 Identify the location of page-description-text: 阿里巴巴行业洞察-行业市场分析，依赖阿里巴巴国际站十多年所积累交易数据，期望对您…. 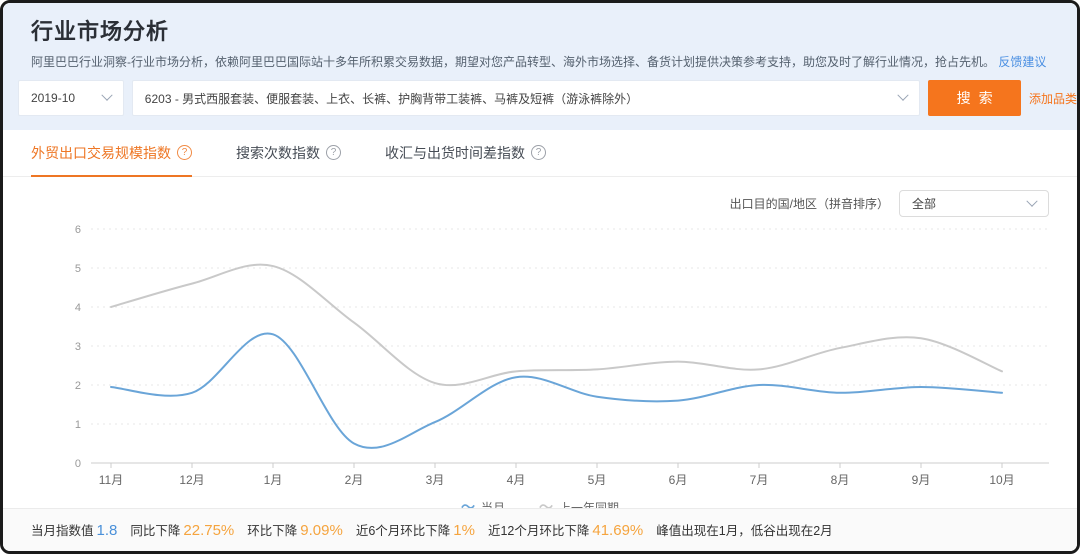
(513, 62).